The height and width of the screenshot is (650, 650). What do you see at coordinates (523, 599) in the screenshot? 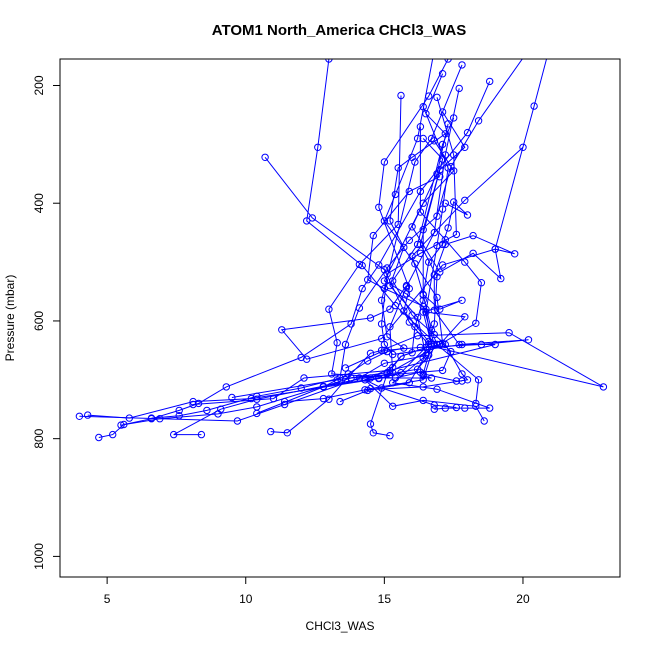
I see `x-tick-label: 20` at bounding box center [523, 599].